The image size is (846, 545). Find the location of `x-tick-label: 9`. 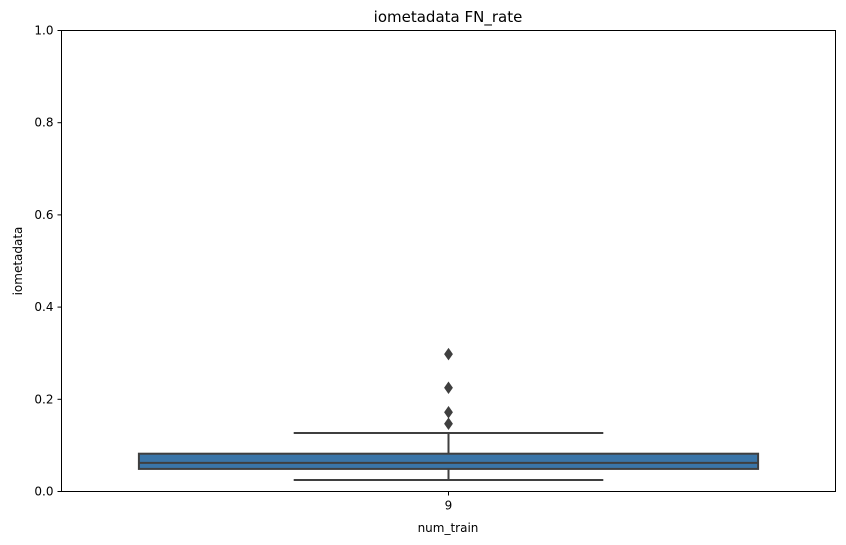

x-tick-label: 9 is located at coordinates (449, 506).